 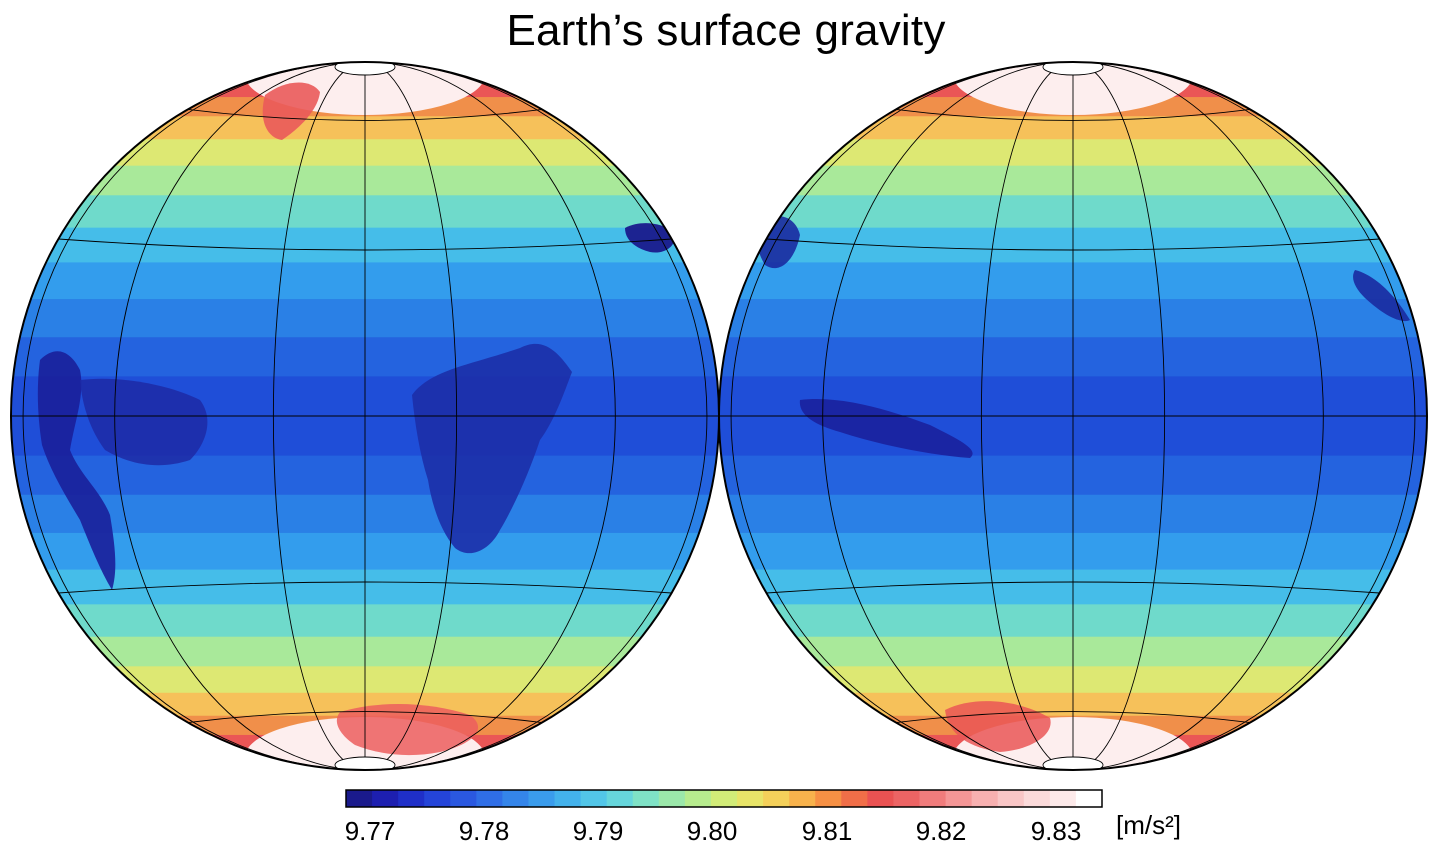 I want to click on colorbar-tick-label: 9.80, so click(x=712, y=831).